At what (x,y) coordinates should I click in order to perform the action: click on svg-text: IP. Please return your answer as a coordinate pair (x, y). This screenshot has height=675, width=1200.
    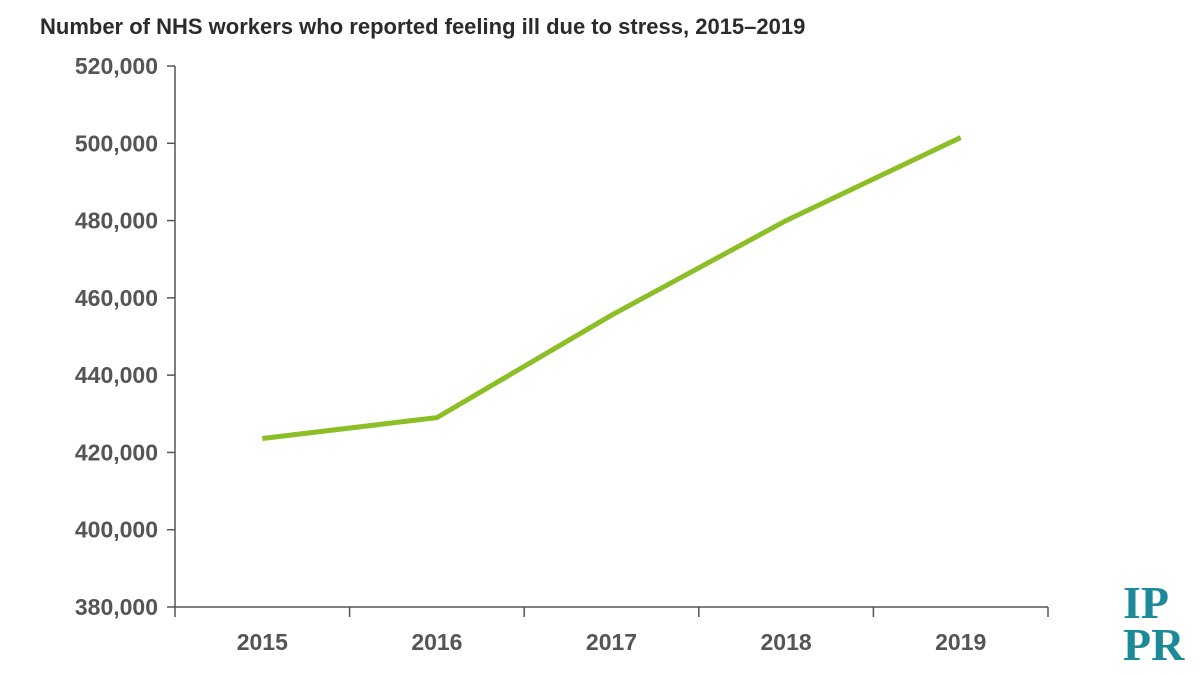
    Looking at the image, I should click on (1146, 604).